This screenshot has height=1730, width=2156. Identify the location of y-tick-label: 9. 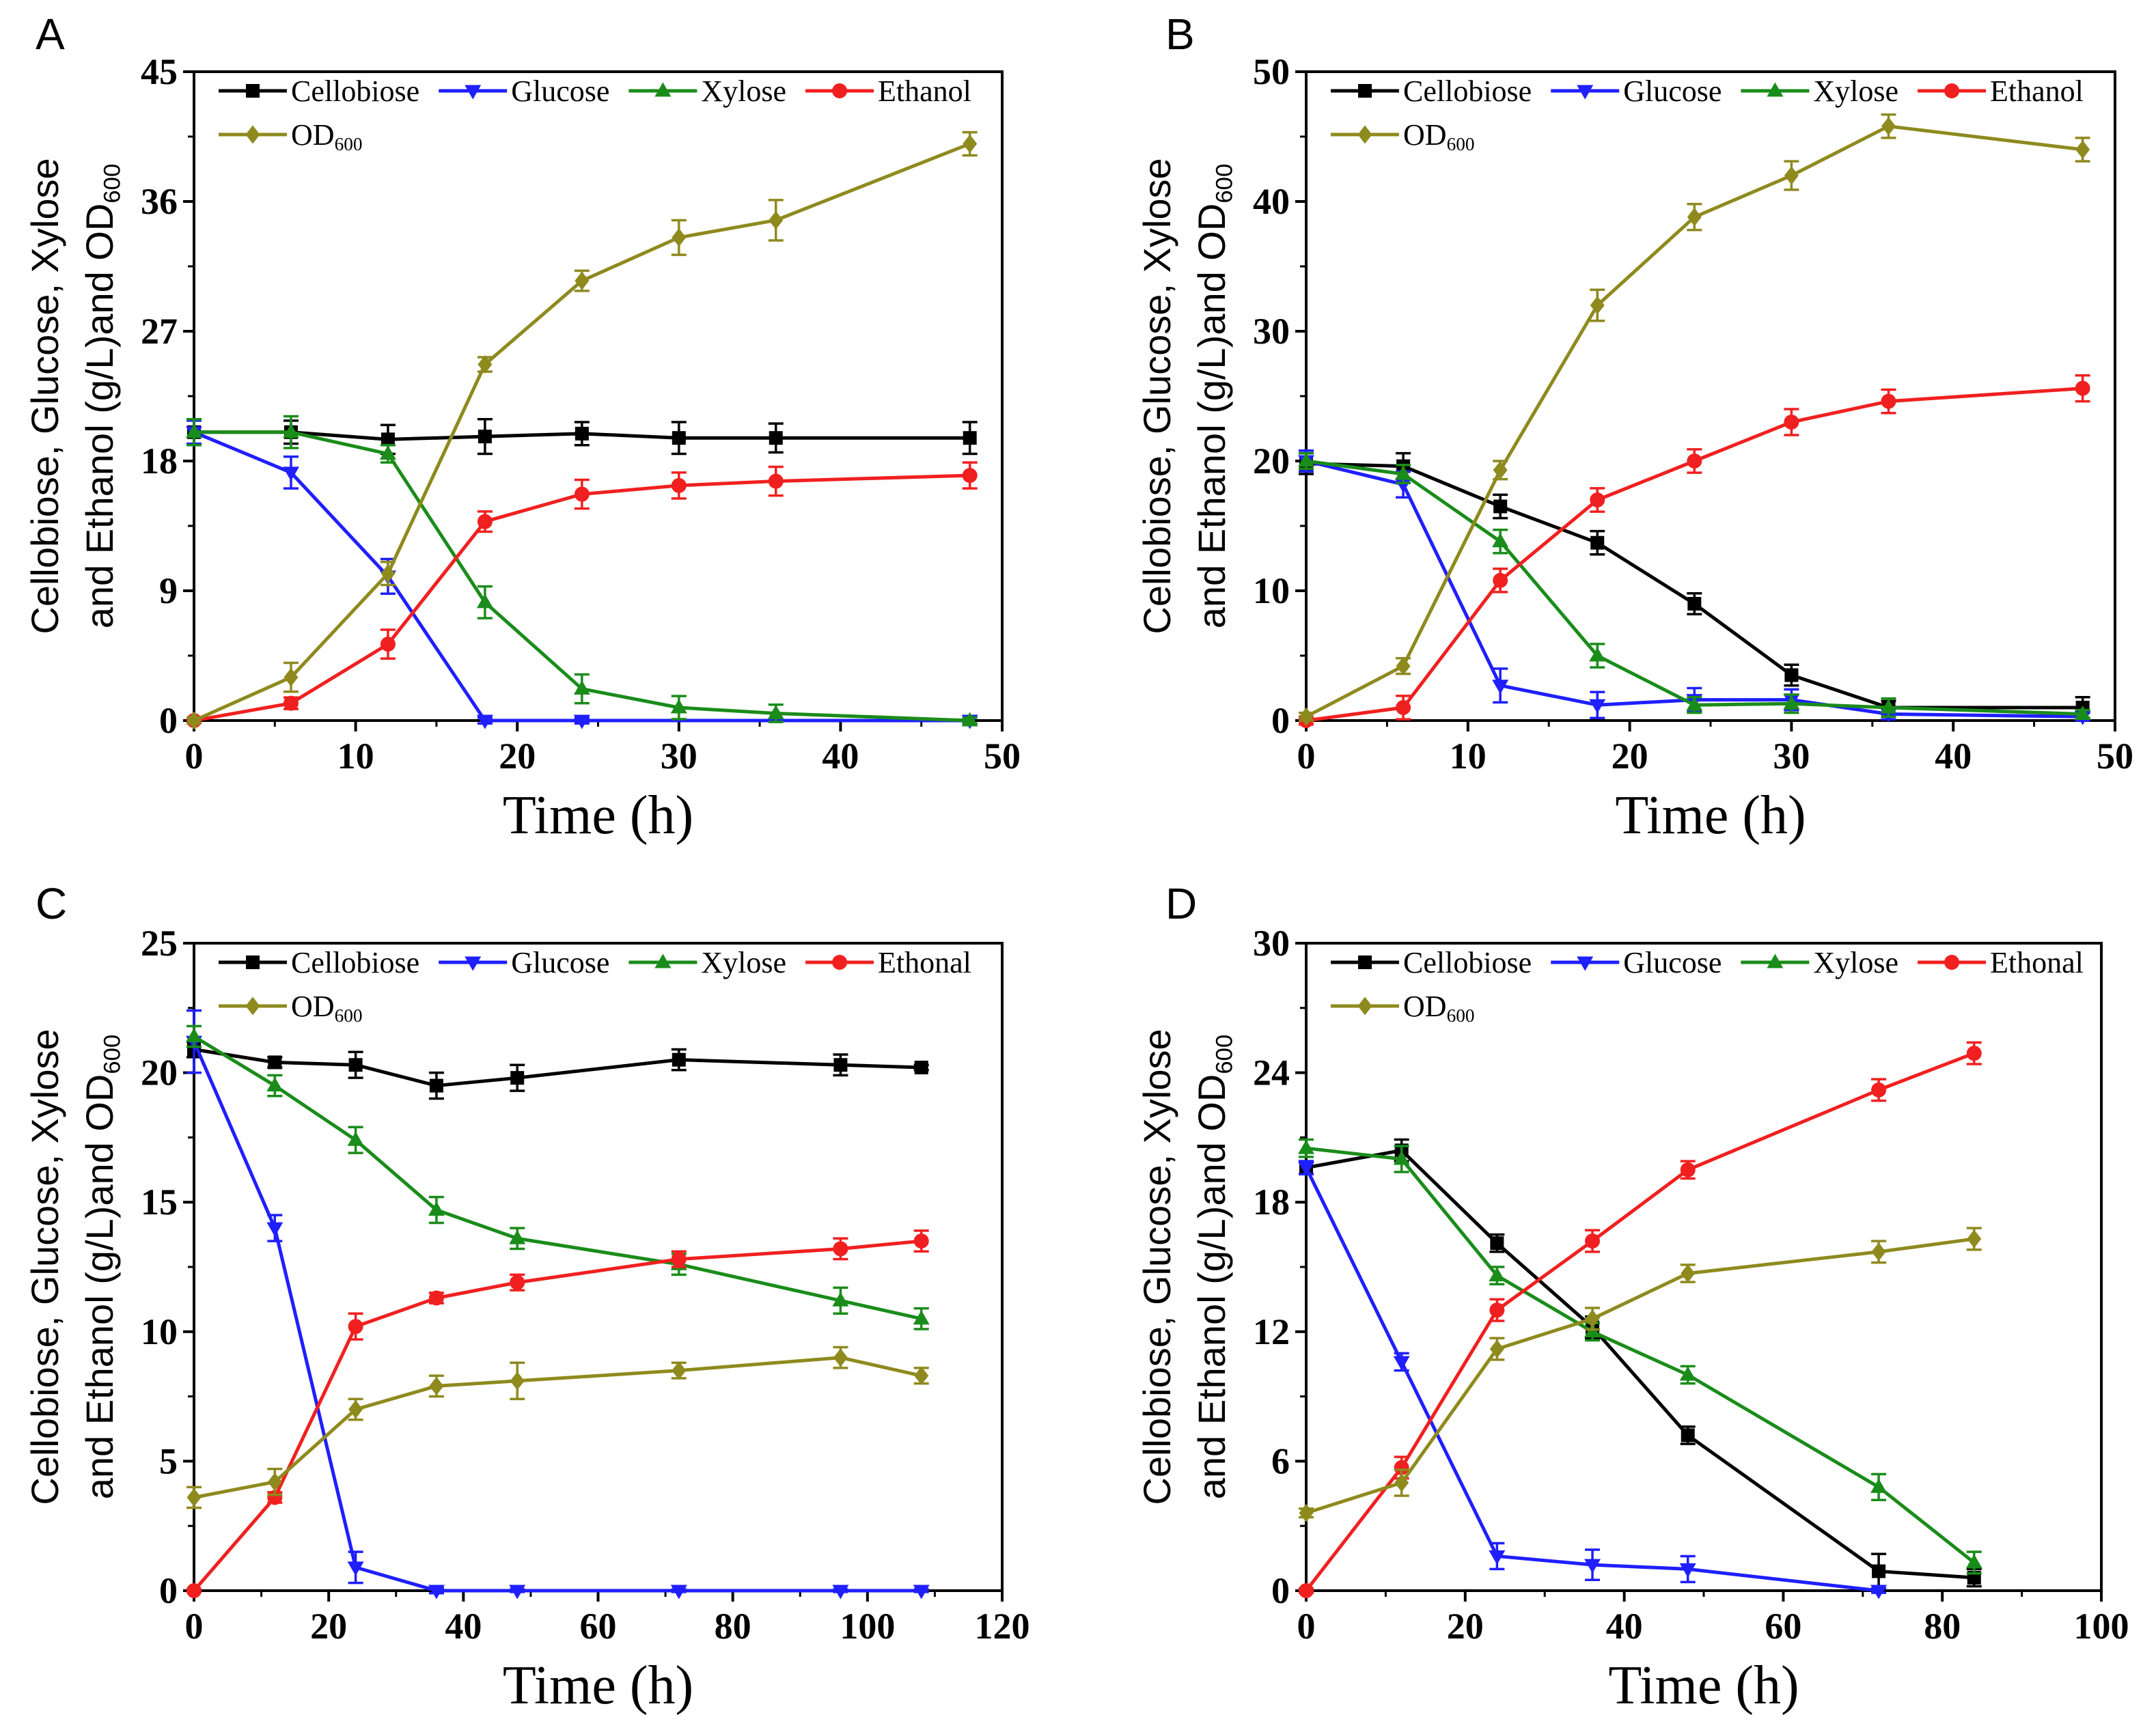
(169, 590).